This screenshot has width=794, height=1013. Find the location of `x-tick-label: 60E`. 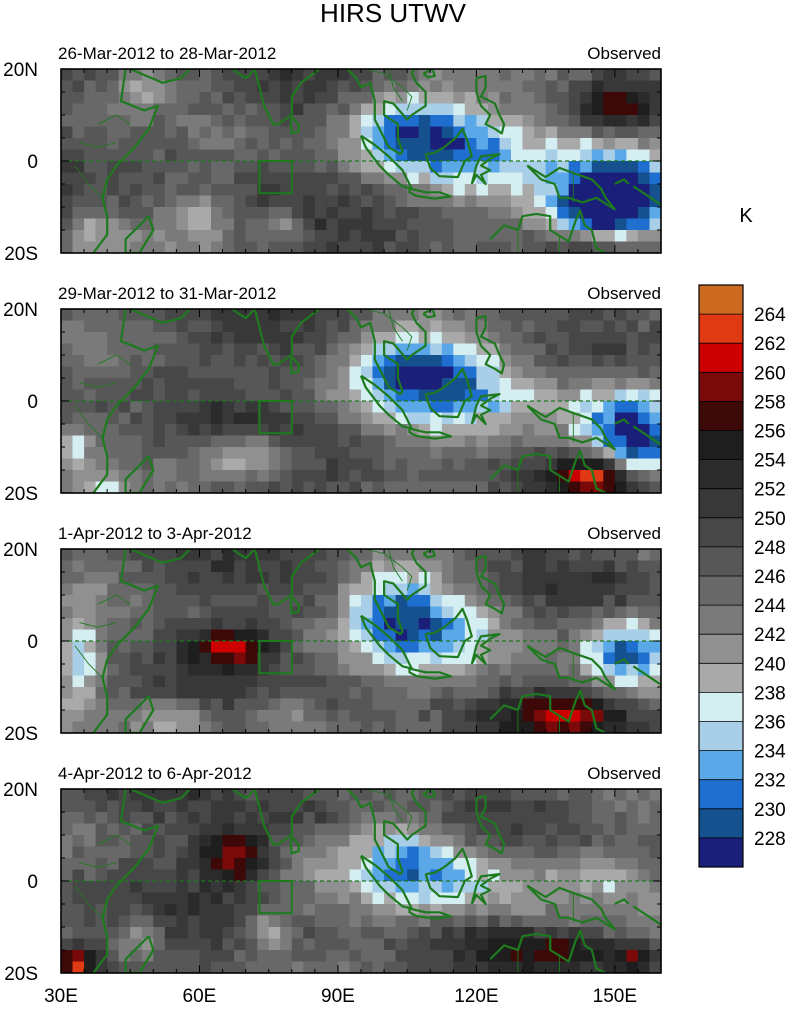

x-tick-label: 60E is located at coordinates (200, 996).